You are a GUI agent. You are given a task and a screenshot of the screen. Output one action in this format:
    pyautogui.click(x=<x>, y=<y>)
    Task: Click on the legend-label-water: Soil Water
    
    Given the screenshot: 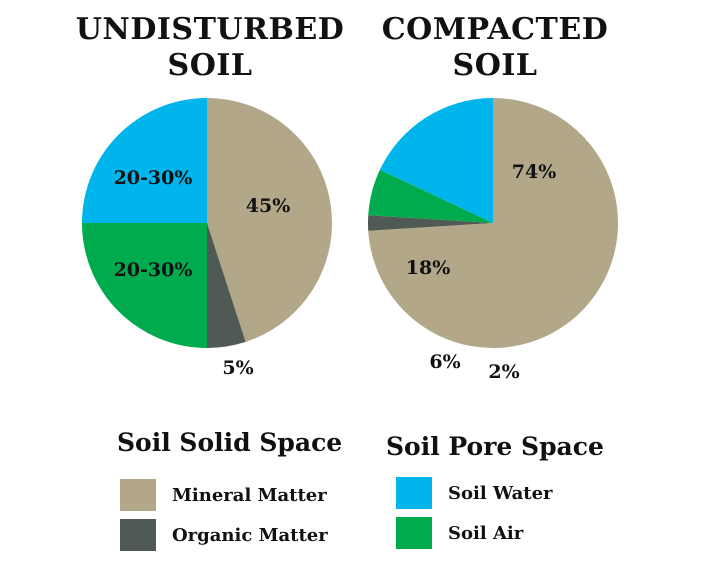 What is the action you would take?
    pyautogui.click(x=500, y=493)
    